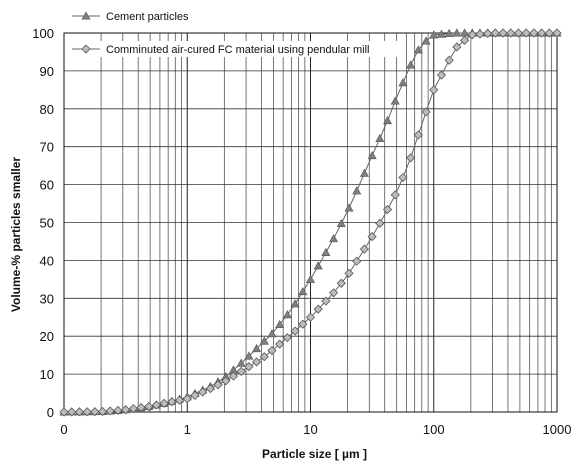  Describe the element at coordinates (557, 429) in the screenshot. I see `x-tick-label: 1000` at that location.